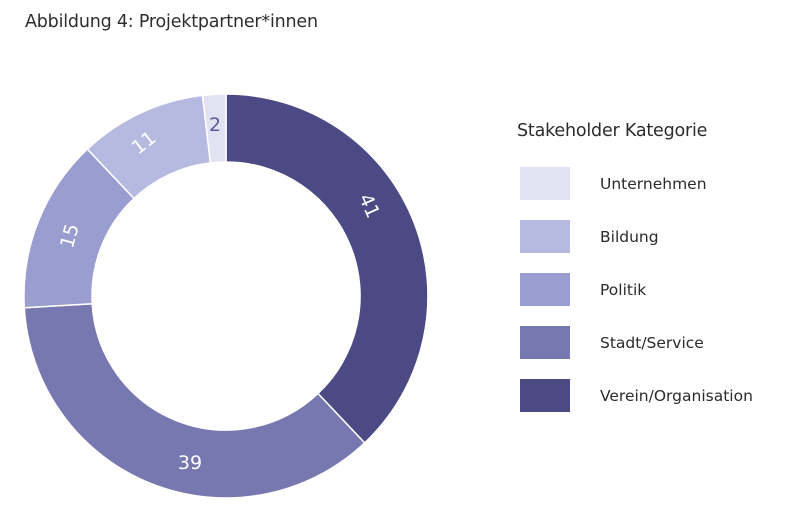 This screenshot has width=785, height=515. What do you see at coordinates (623, 289) in the screenshot?
I see `legend-label: Politik` at bounding box center [623, 289].